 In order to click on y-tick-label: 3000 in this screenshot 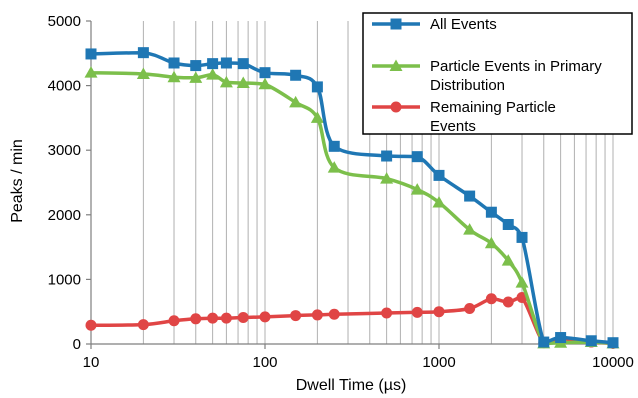, I will do `click(64, 150)`.